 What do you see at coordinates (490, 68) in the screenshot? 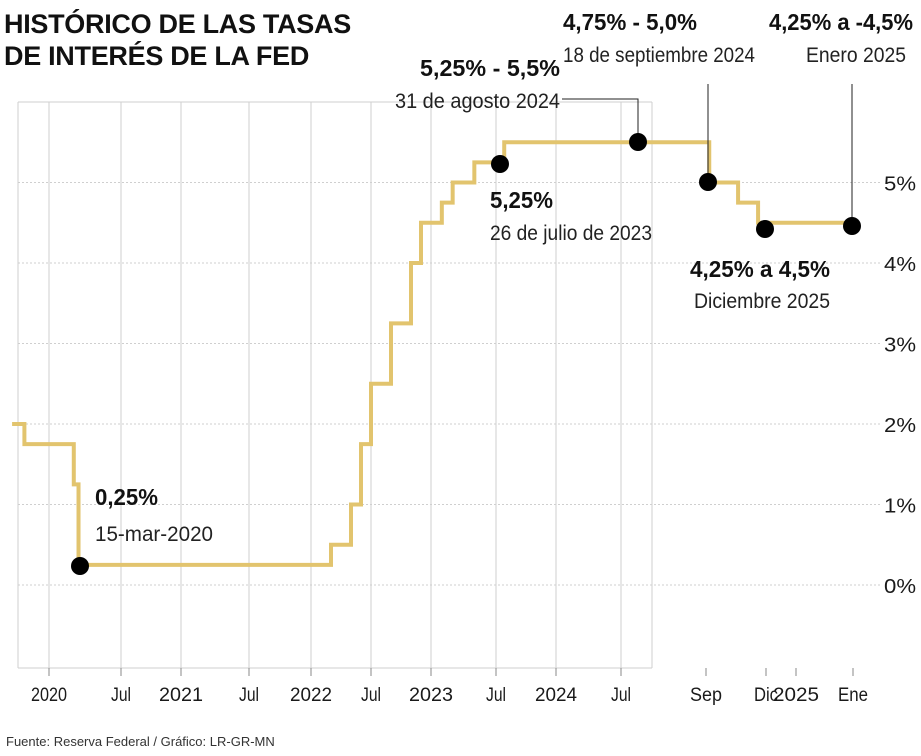
I see `annotation-value: 5,25% - 5,5%` at bounding box center [490, 68].